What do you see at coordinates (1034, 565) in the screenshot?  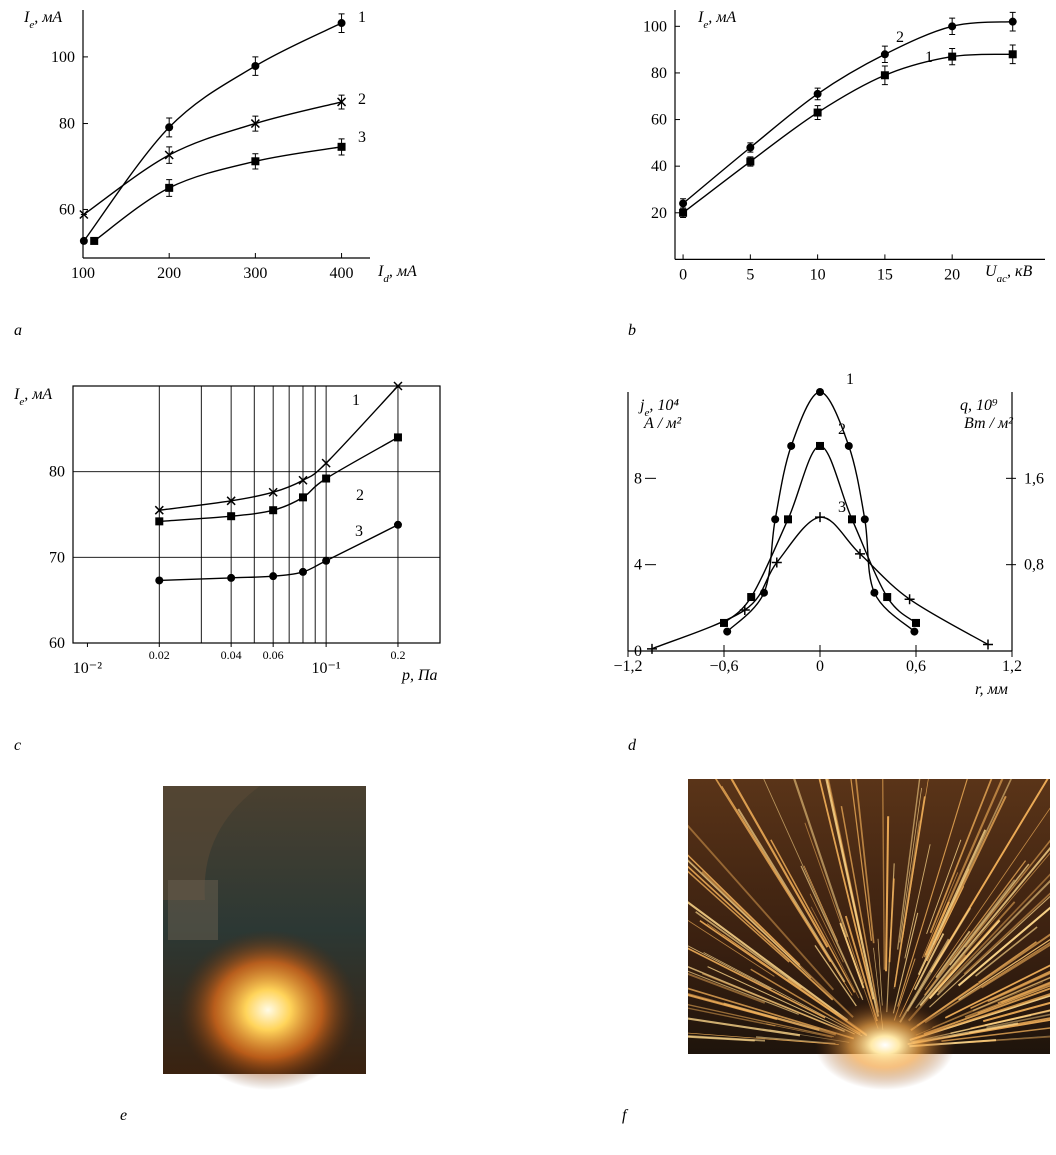 I see `y2-tick-label: 0,8` at bounding box center [1034, 565].